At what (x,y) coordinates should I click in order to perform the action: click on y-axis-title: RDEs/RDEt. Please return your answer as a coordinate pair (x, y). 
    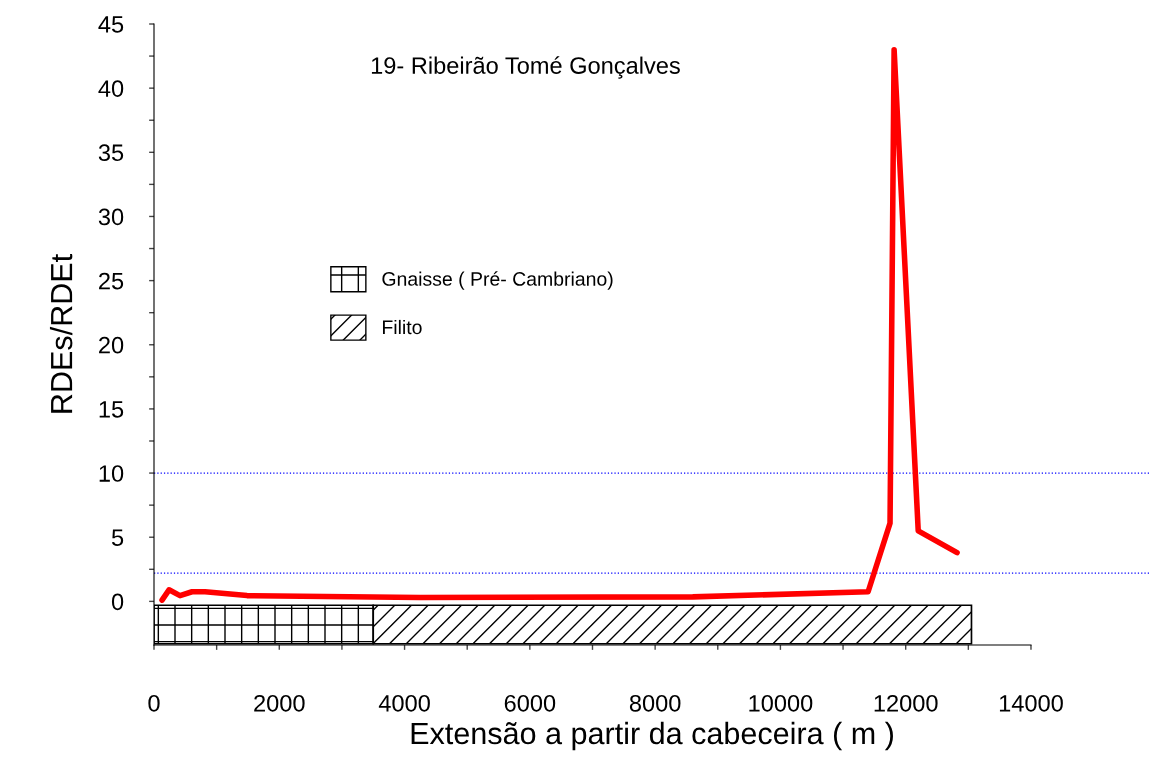
    Looking at the image, I should click on (61, 333).